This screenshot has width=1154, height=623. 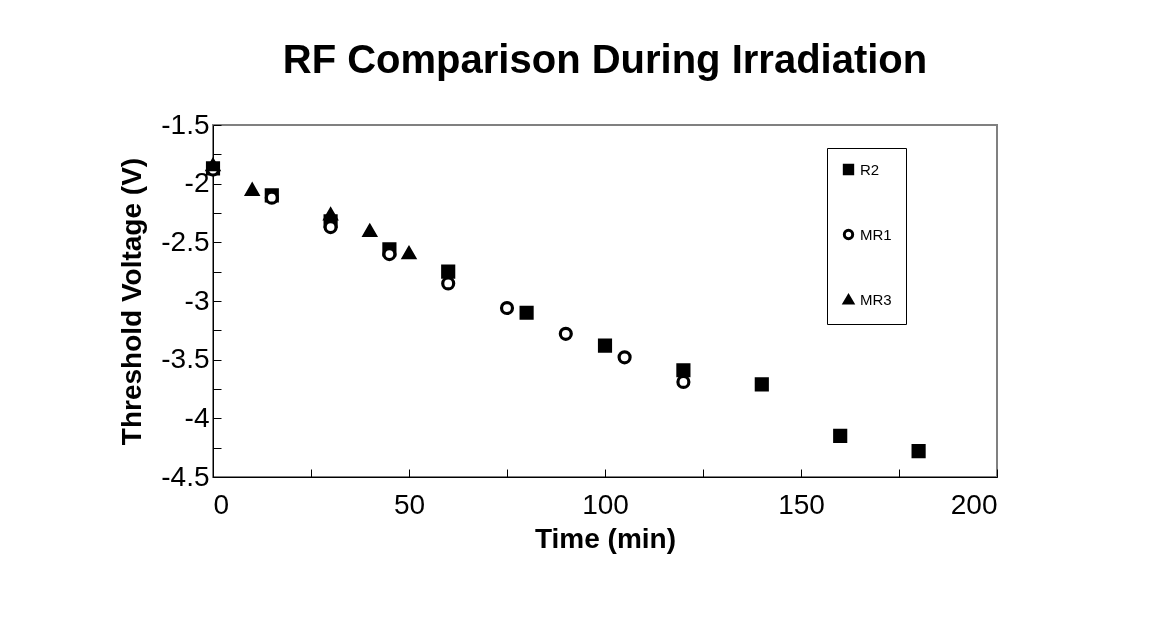 What do you see at coordinates (876, 234) in the screenshot?
I see `legend-label: MR1` at bounding box center [876, 234].